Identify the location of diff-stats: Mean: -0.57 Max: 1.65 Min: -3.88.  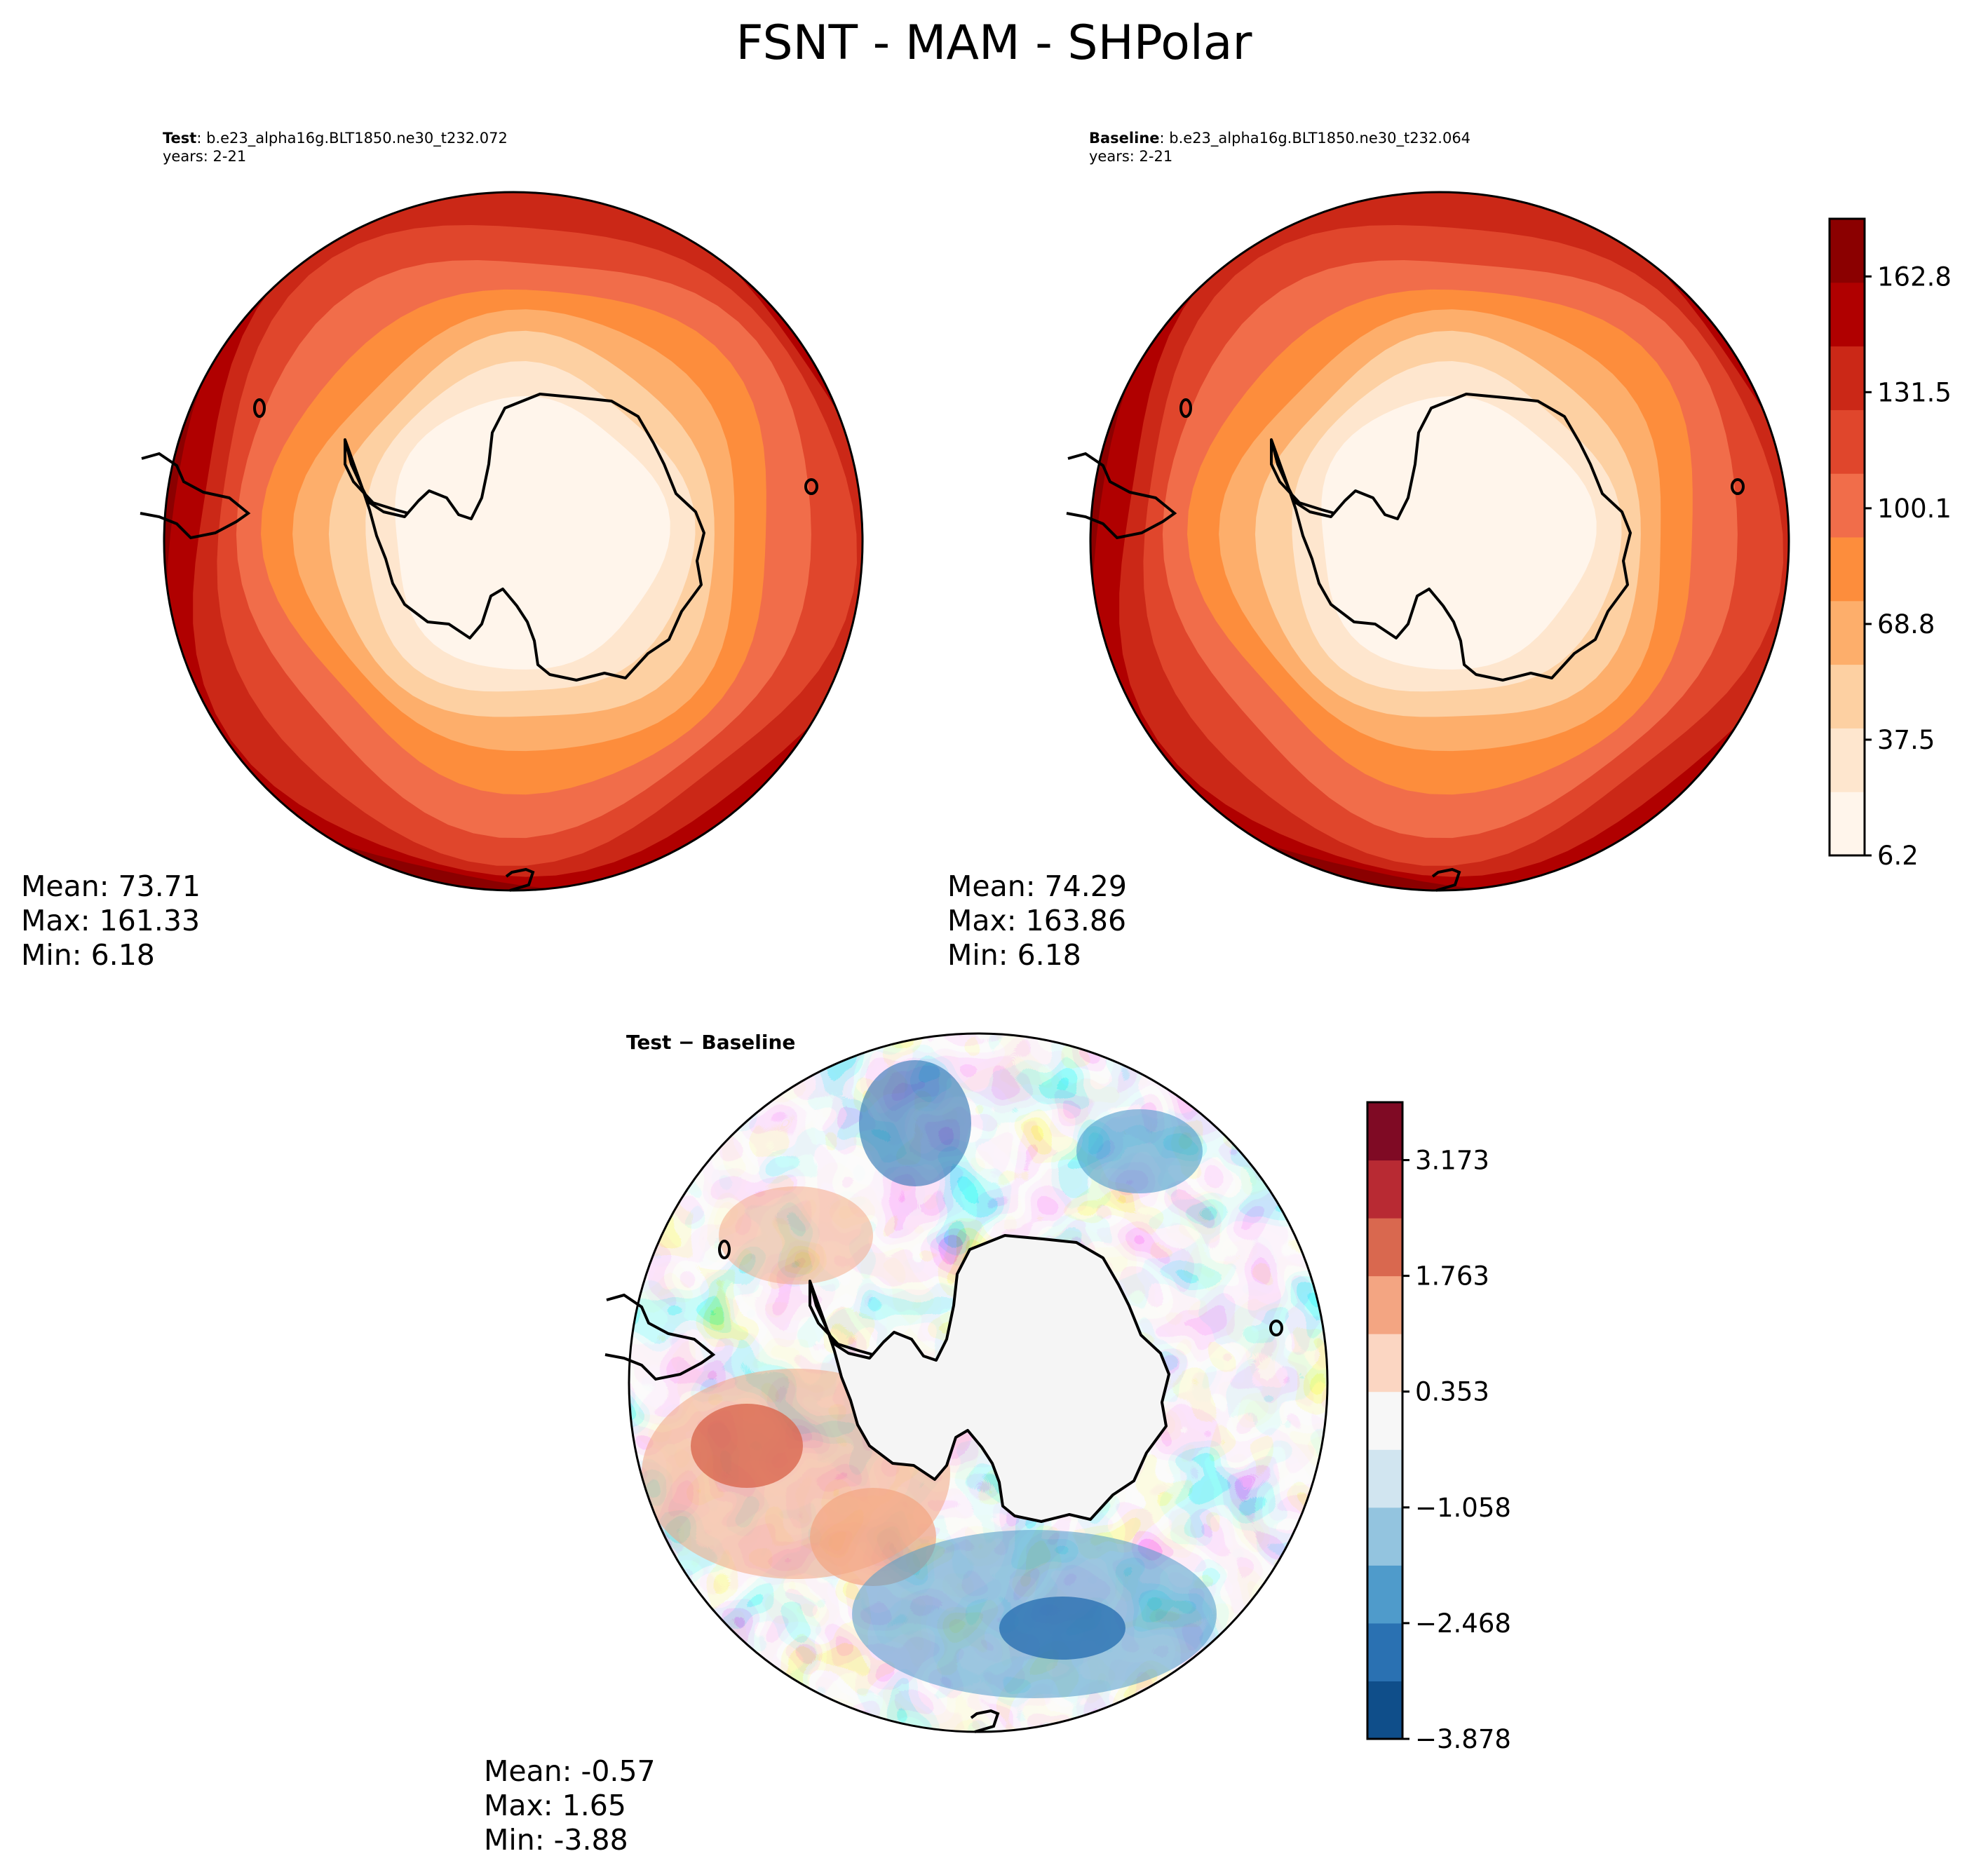
(570, 1806).